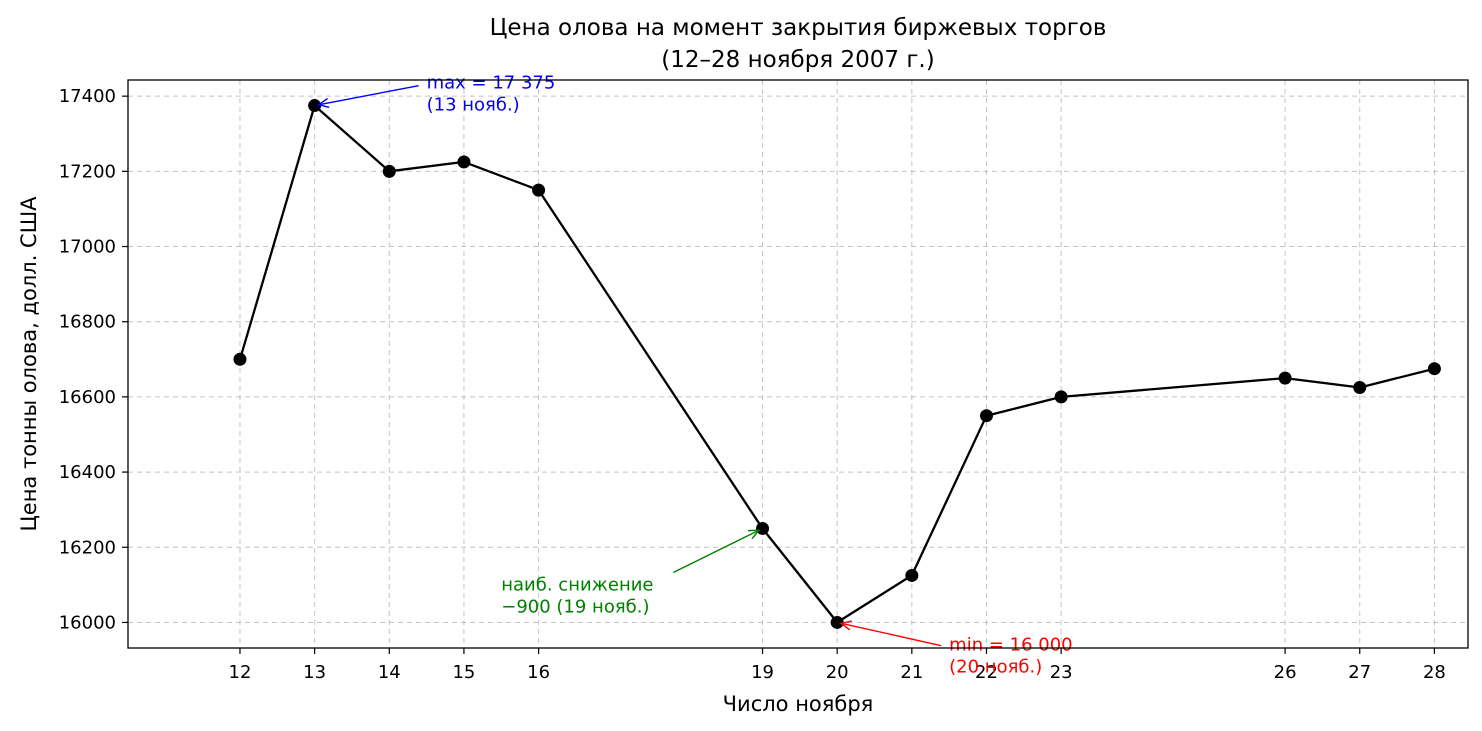  What do you see at coordinates (473, 105) in the screenshot?
I see `annotation-max-line2: (13 нояб.)` at bounding box center [473, 105].